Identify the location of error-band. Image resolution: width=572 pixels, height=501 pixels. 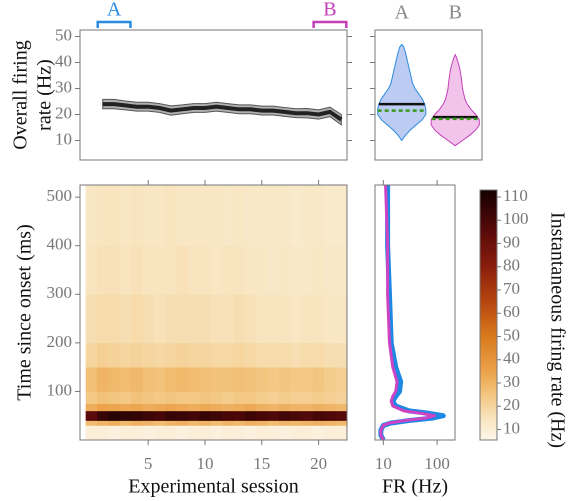
(222, 112).